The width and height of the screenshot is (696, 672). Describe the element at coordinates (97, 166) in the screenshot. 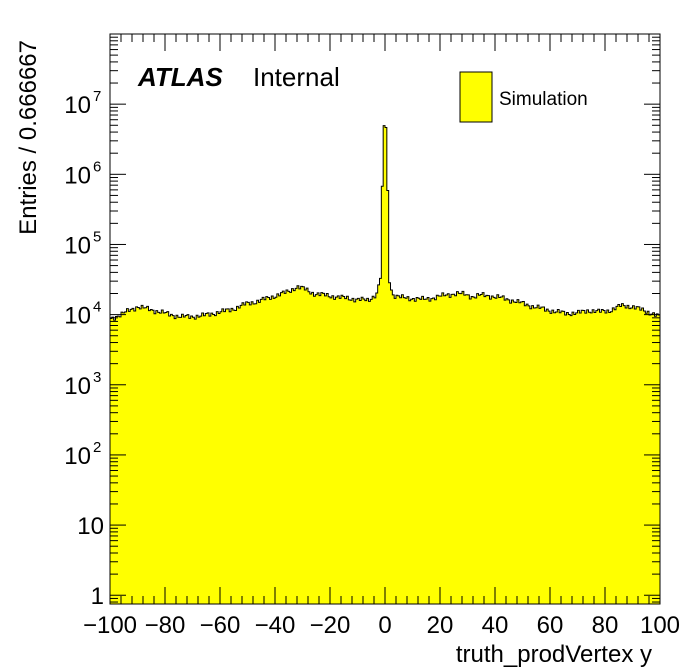

I see `y-tick-label-exponent: 6` at that location.